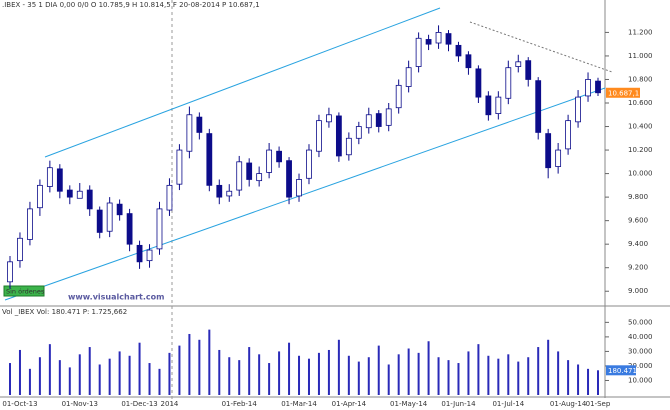  Describe the element at coordinates (638, 197) in the screenshot. I see `y-tick-label: 9.800` at that location.